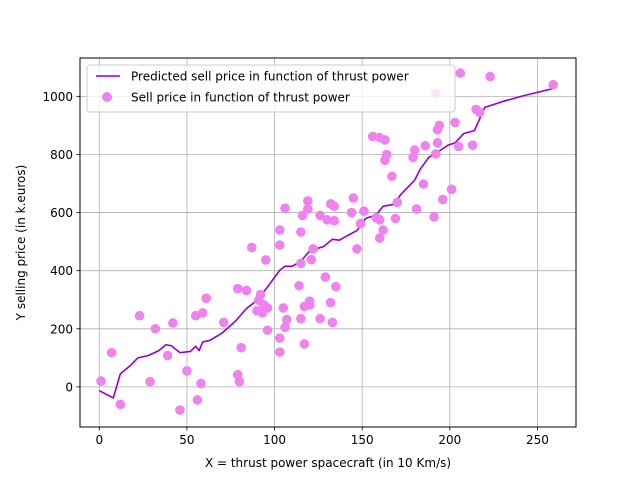 Image resolution: width=640 pixels, height=480 pixels. What do you see at coordinates (274, 440) in the screenshot?
I see `x-tick-label: 100` at bounding box center [274, 440].